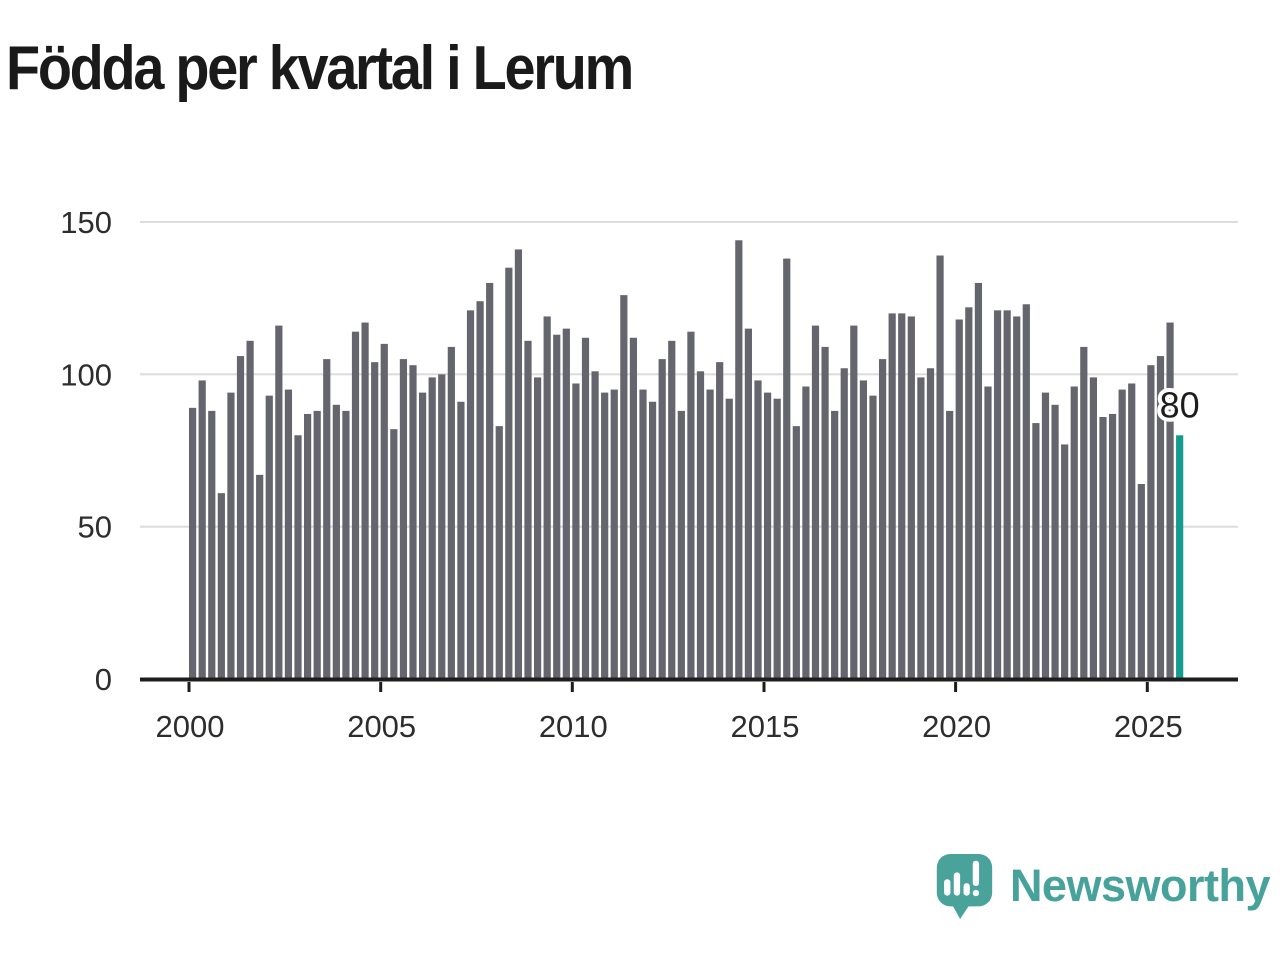 Image resolution: width=1280 pixels, height=960 pixels. What do you see at coordinates (956, 726) in the screenshot?
I see `x-axis-label: 2020` at bounding box center [956, 726].